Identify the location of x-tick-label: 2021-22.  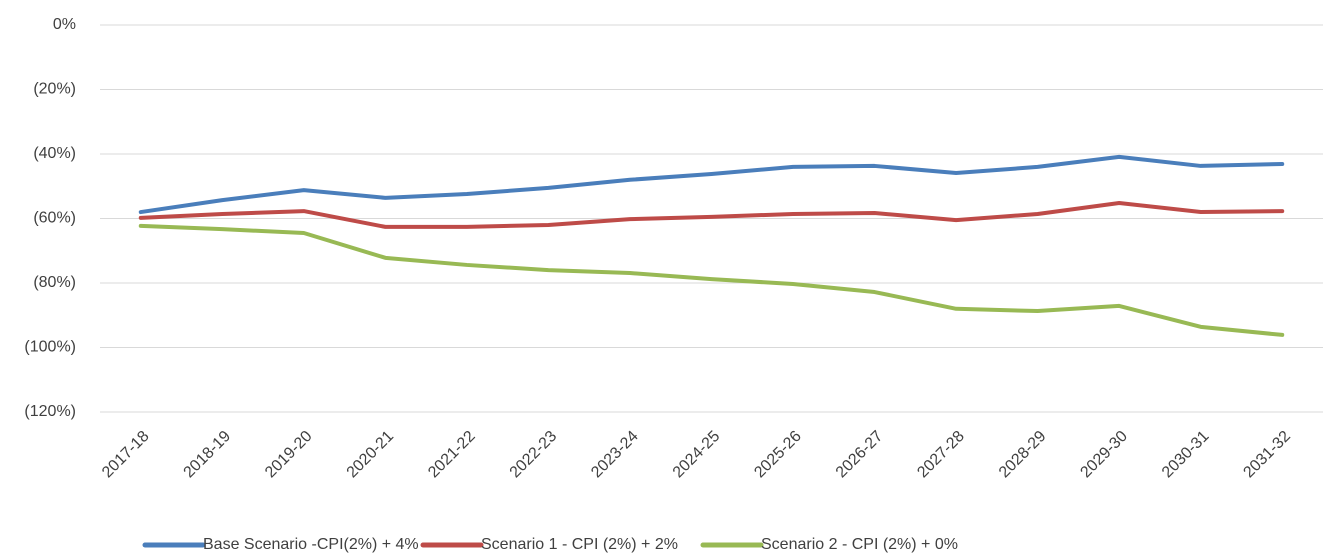
(452, 455).